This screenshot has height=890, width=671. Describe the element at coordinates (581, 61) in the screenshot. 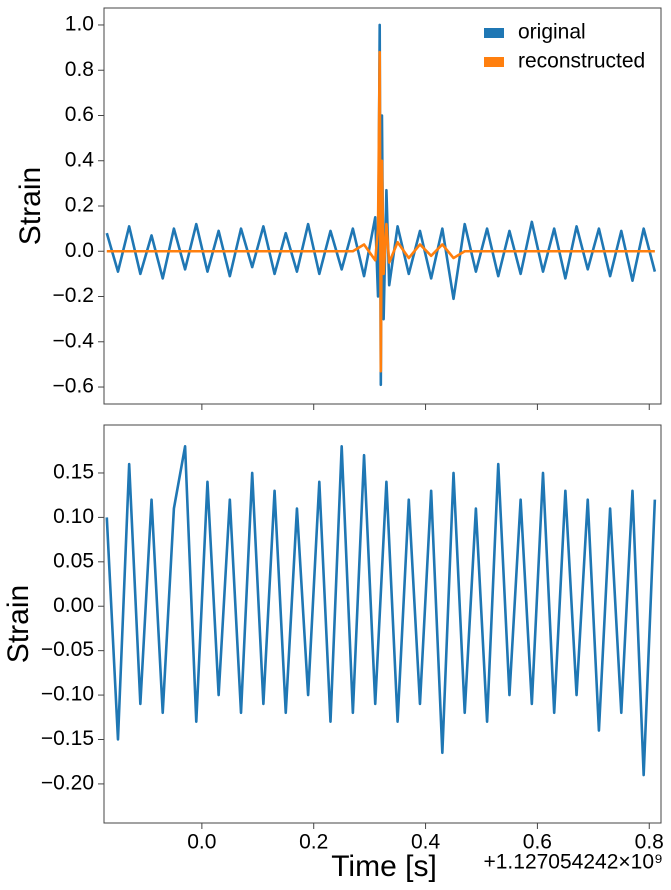

I see `legend-label: reconstructed` at that location.